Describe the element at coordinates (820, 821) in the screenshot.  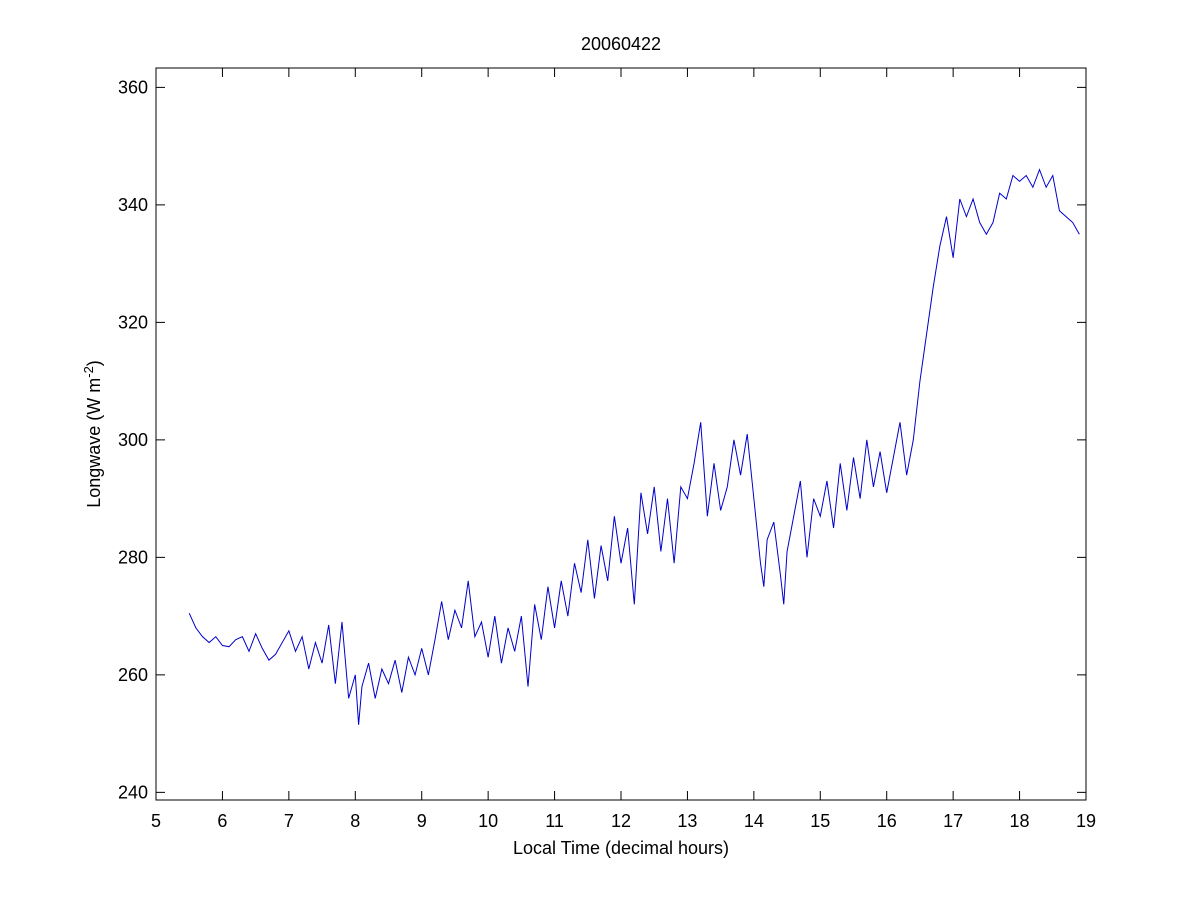
I see `x-tick-label: 15` at that location.